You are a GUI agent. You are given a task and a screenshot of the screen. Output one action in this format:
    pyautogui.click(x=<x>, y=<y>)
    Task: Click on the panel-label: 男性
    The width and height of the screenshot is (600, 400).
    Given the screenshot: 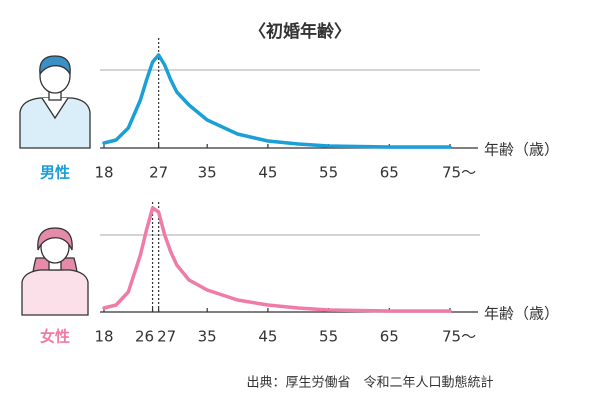 What is the action you would take?
    pyautogui.click(x=55, y=173)
    